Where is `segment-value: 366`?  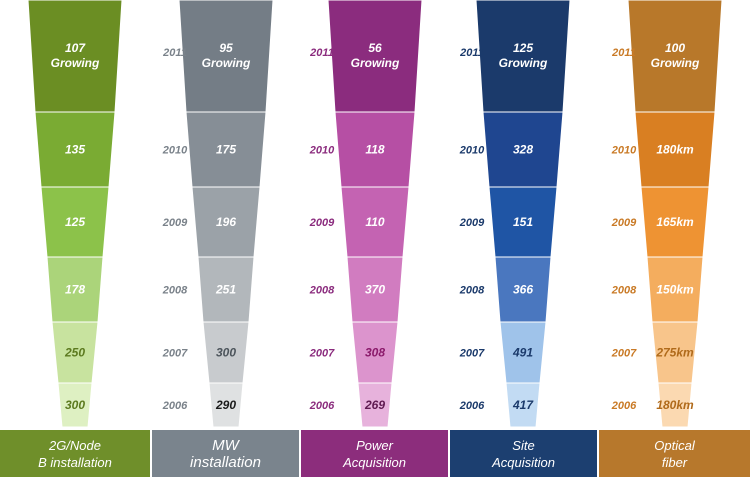
segment-value: 366 is located at coordinates (523, 290).